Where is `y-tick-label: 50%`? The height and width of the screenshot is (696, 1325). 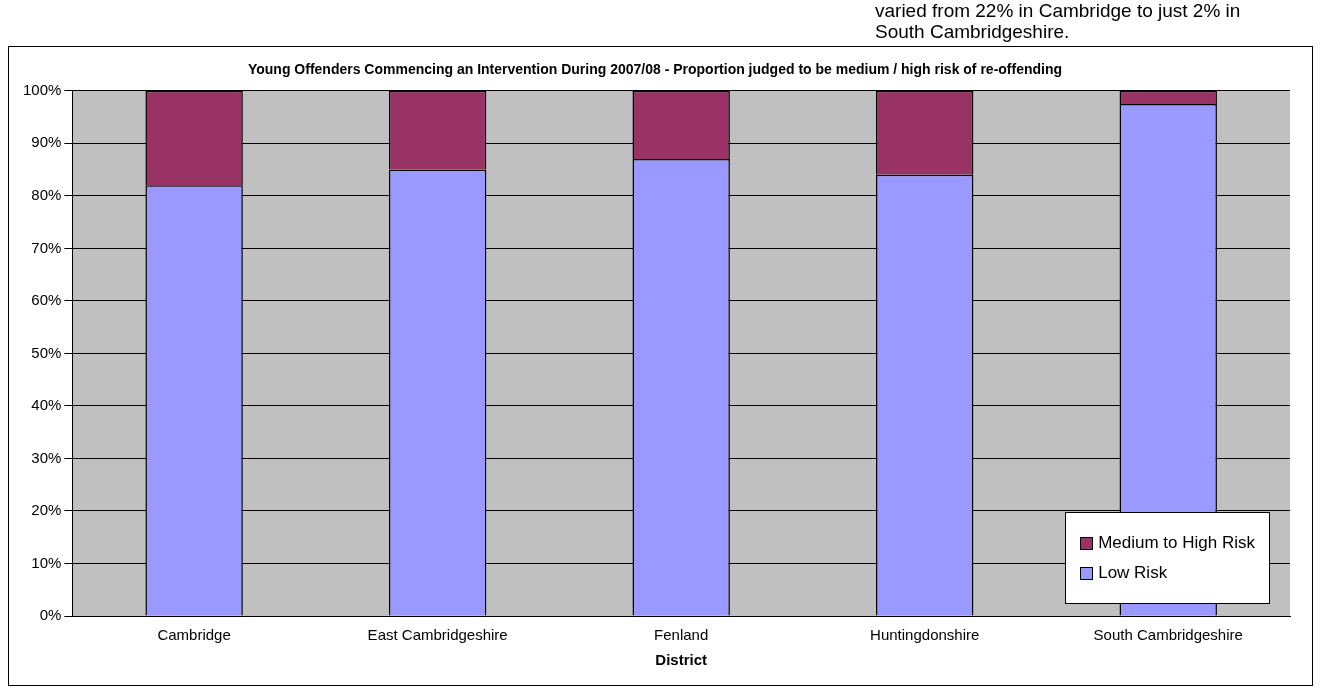 y-tick-label: 50% is located at coordinates (46, 352).